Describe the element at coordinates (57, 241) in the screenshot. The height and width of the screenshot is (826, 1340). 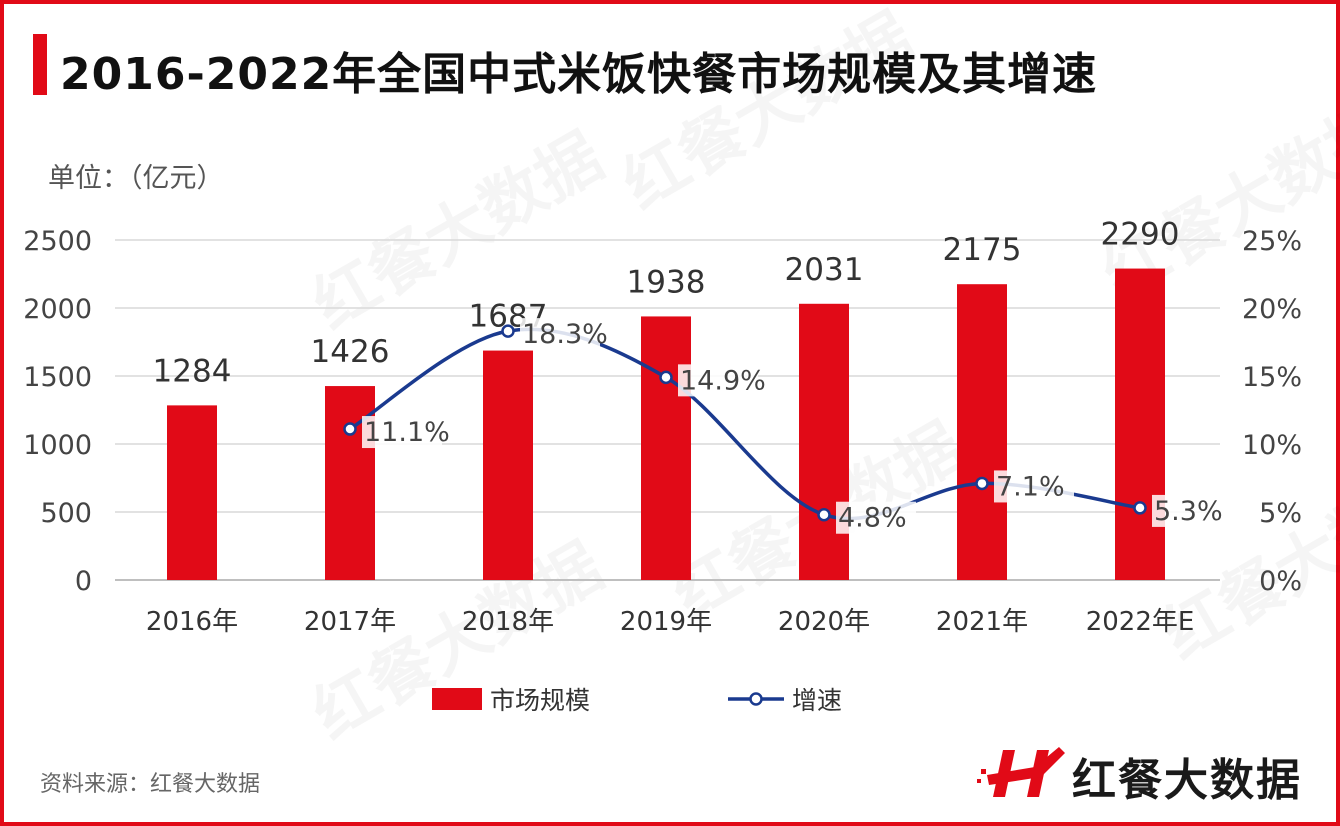
I see `left-tick-label: 2500` at that location.